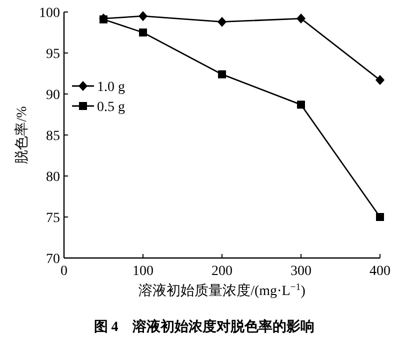  Describe the element at coordinates (111, 87) in the screenshot. I see `legend-label: 1.0 g` at that location.